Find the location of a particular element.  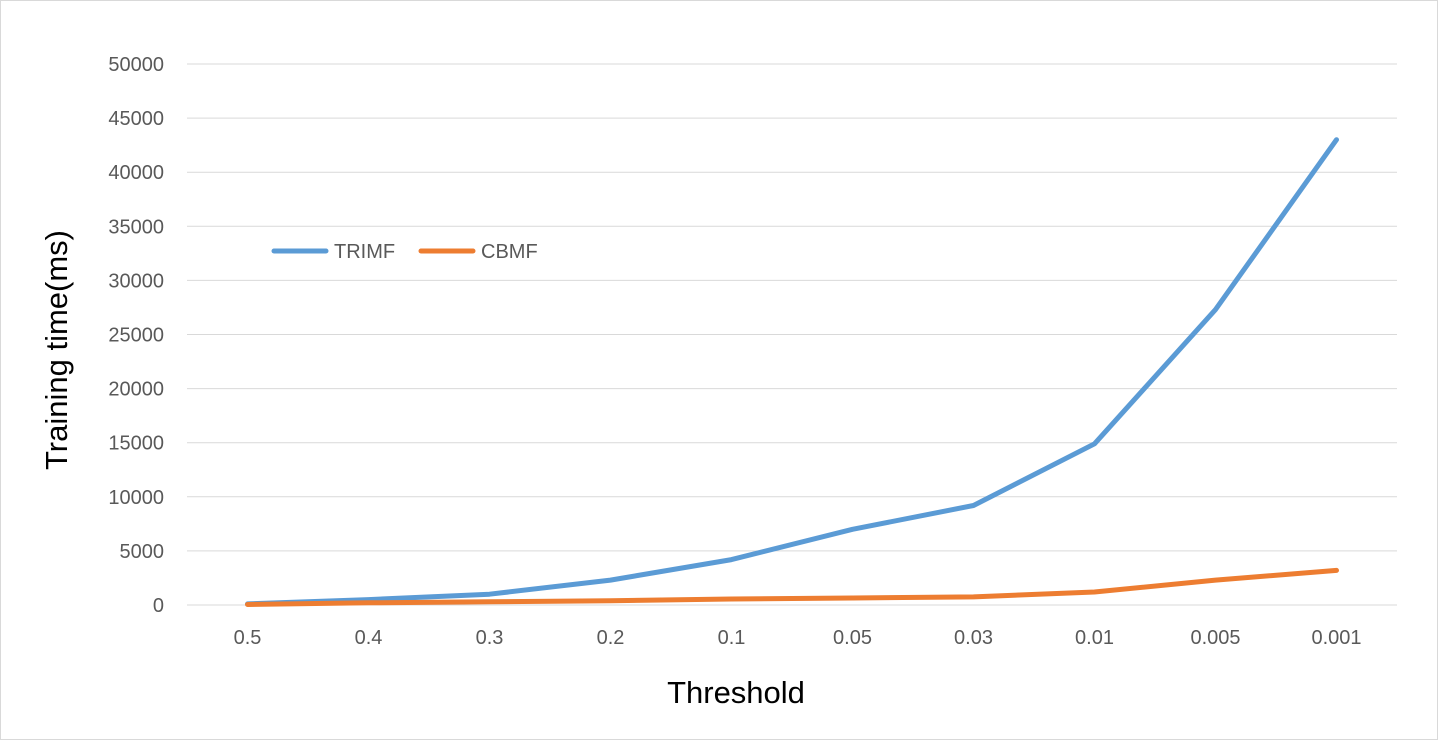

y-tick-label: 5000 is located at coordinates (142, 552).